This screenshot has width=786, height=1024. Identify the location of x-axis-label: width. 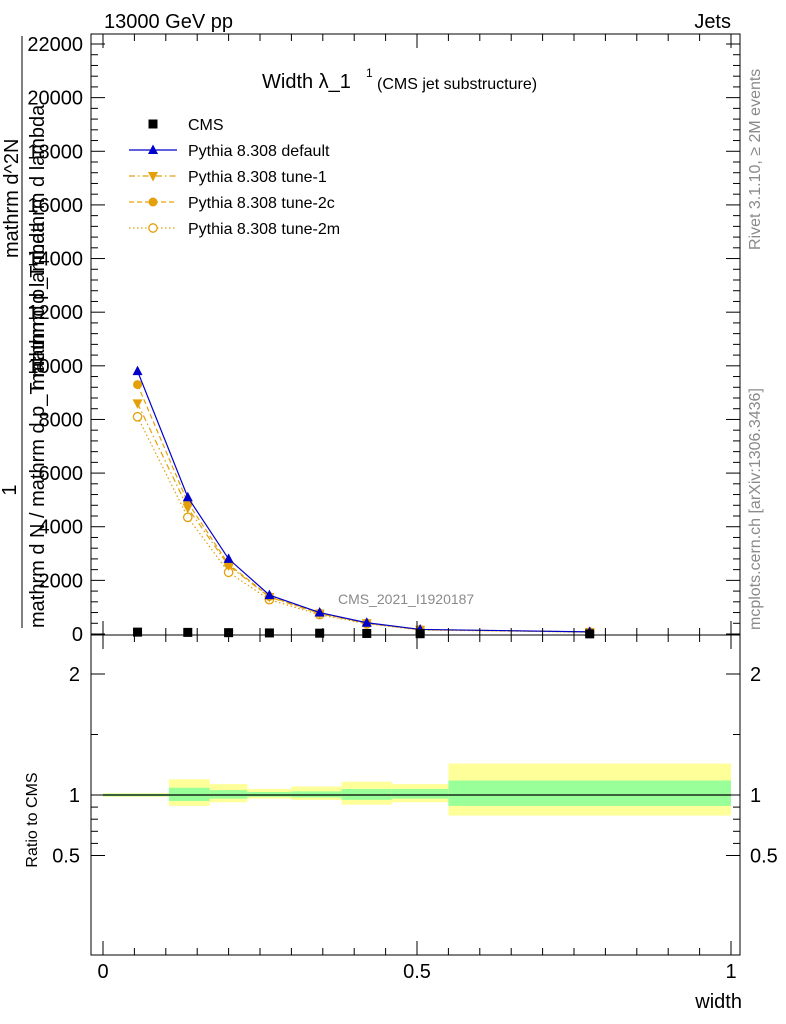
(718, 1002).